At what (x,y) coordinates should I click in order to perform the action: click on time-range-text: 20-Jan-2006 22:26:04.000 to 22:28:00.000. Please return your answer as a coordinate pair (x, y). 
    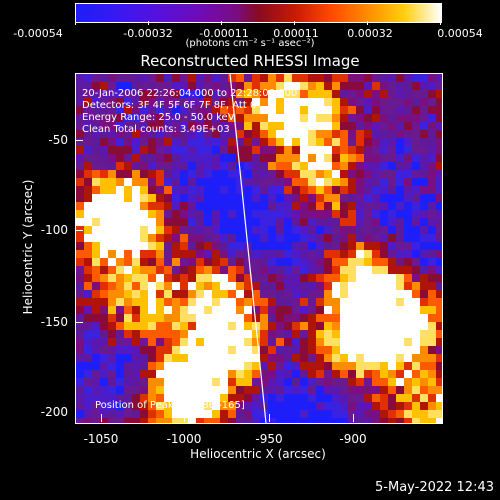
    Looking at the image, I should click on (190, 93).